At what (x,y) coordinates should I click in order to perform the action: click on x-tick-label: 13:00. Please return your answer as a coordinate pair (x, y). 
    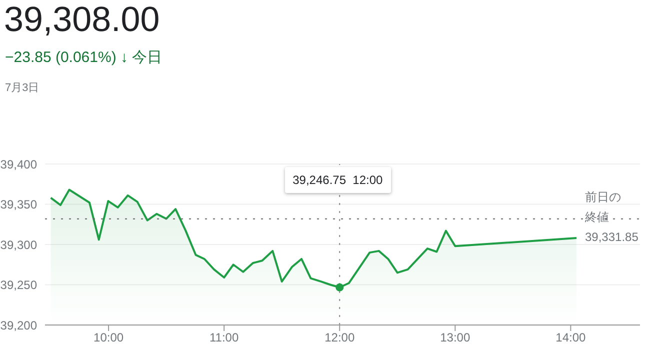
    Looking at the image, I should click on (455, 337).